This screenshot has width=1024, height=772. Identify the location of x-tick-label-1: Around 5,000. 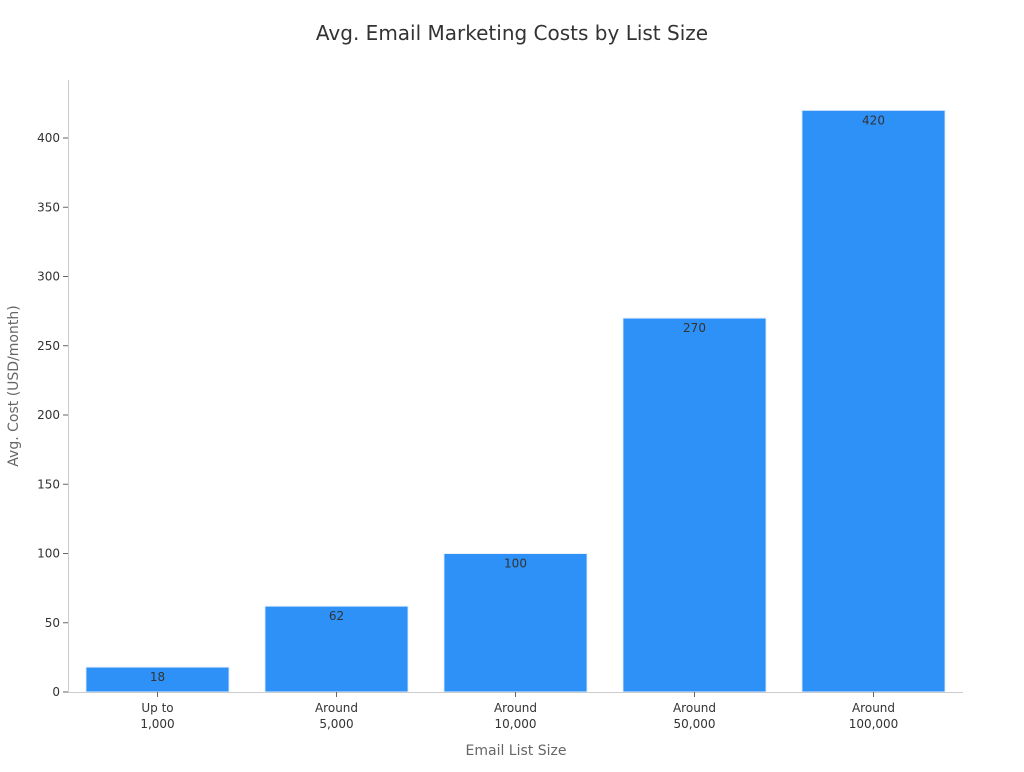
(336, 716).